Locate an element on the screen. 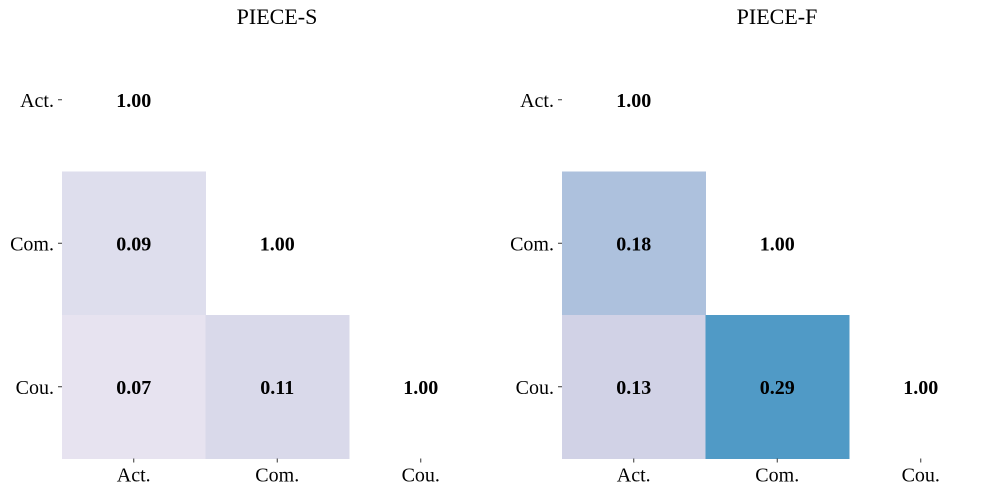 The width and height of the screenshot is (997, 493). cell-value-label: 0.29 is located at coordinates (777, 388).